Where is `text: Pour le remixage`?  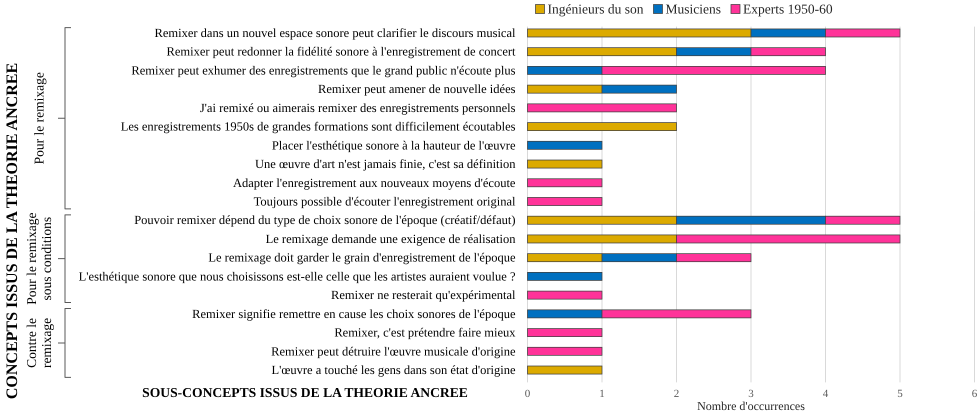
text: Pour le remixage is located at coordinates (39, 118).